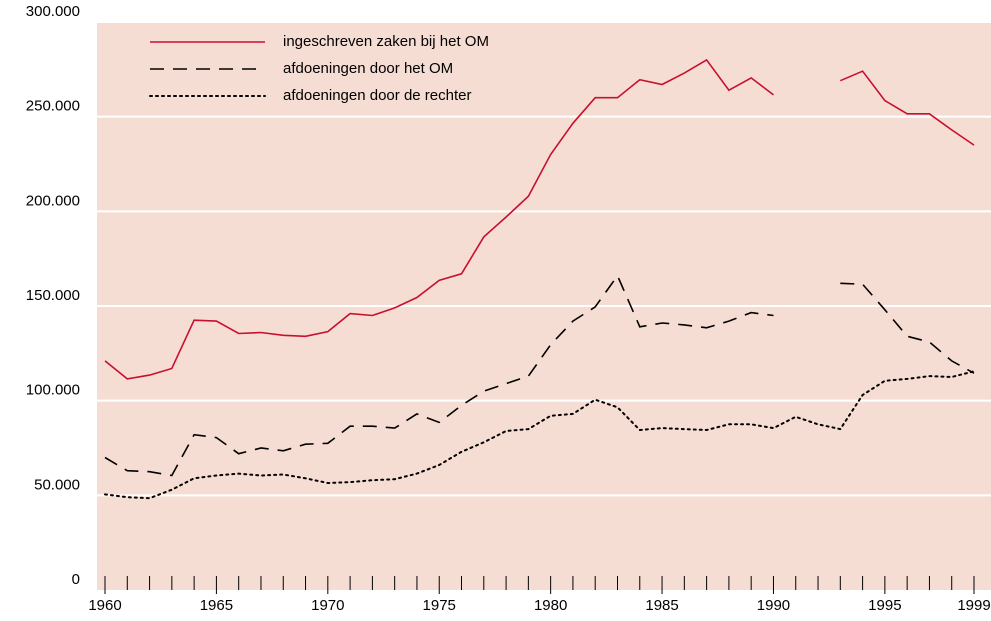  What do you see at coordinates (773, 605) in the screenshot?
I see `x-tick-label: 1990` at bounding box center [773, 605].